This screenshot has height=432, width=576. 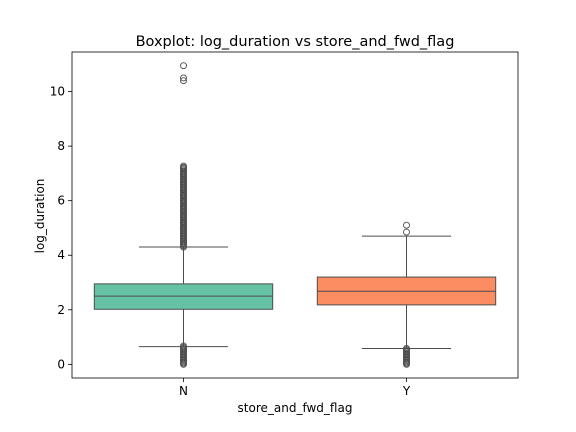 I want to click on y-tick-label: 4, so click(x=61, y=255).